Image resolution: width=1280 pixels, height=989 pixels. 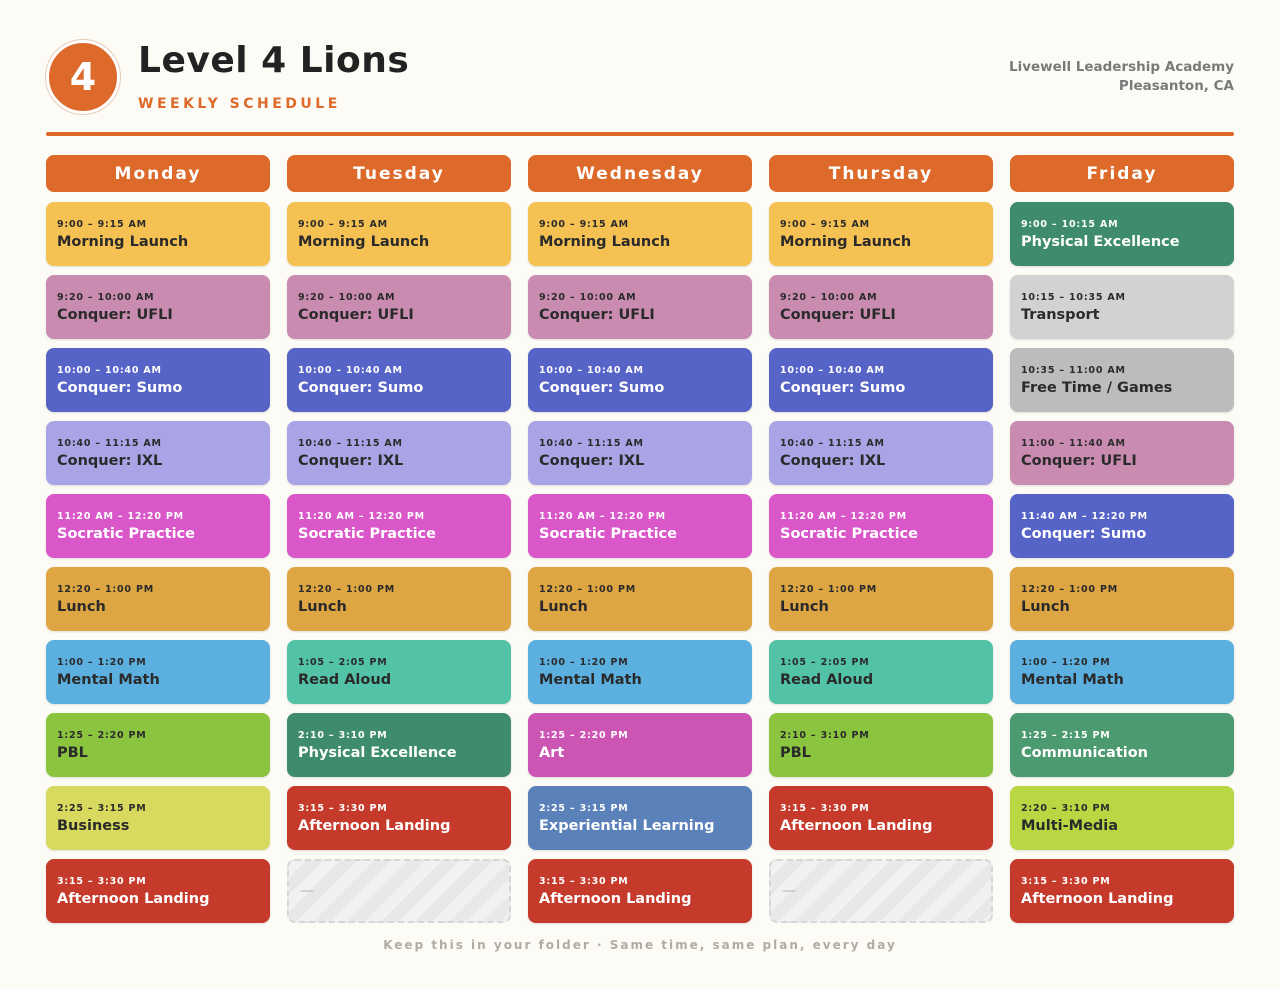 I want to click on header-divider, so click(x=640, y=134).